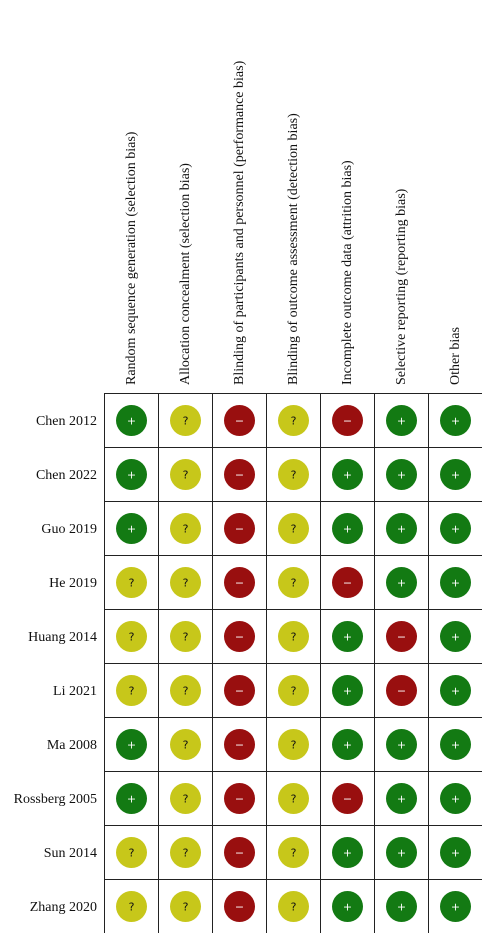  Describe the element at coordinates (455, 356) in the screenshot. I see `domain-label: Other bias` at that location.